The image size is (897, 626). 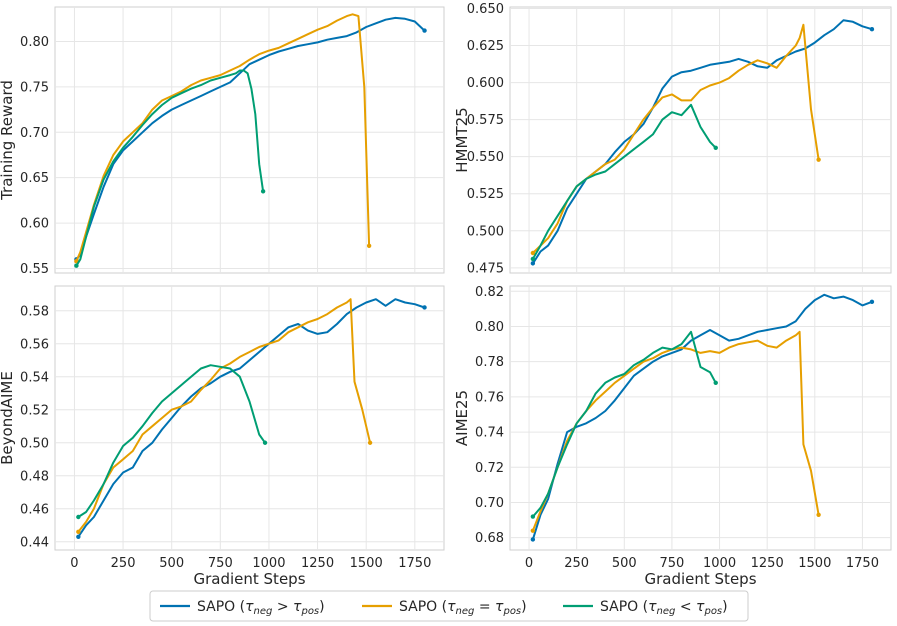 What do you see at coordinates (8, 418) in the screenshot?
I see `y-axis-label-beyondaime: BeyondAIME` at bounding box center [8, 418].